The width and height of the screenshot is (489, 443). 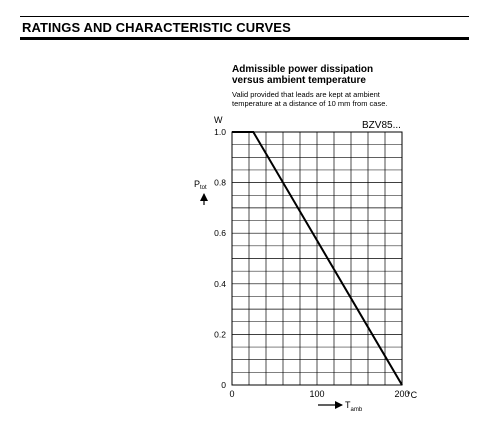 I want to click on x-tick-label: 0, so click(x=231, y=394).